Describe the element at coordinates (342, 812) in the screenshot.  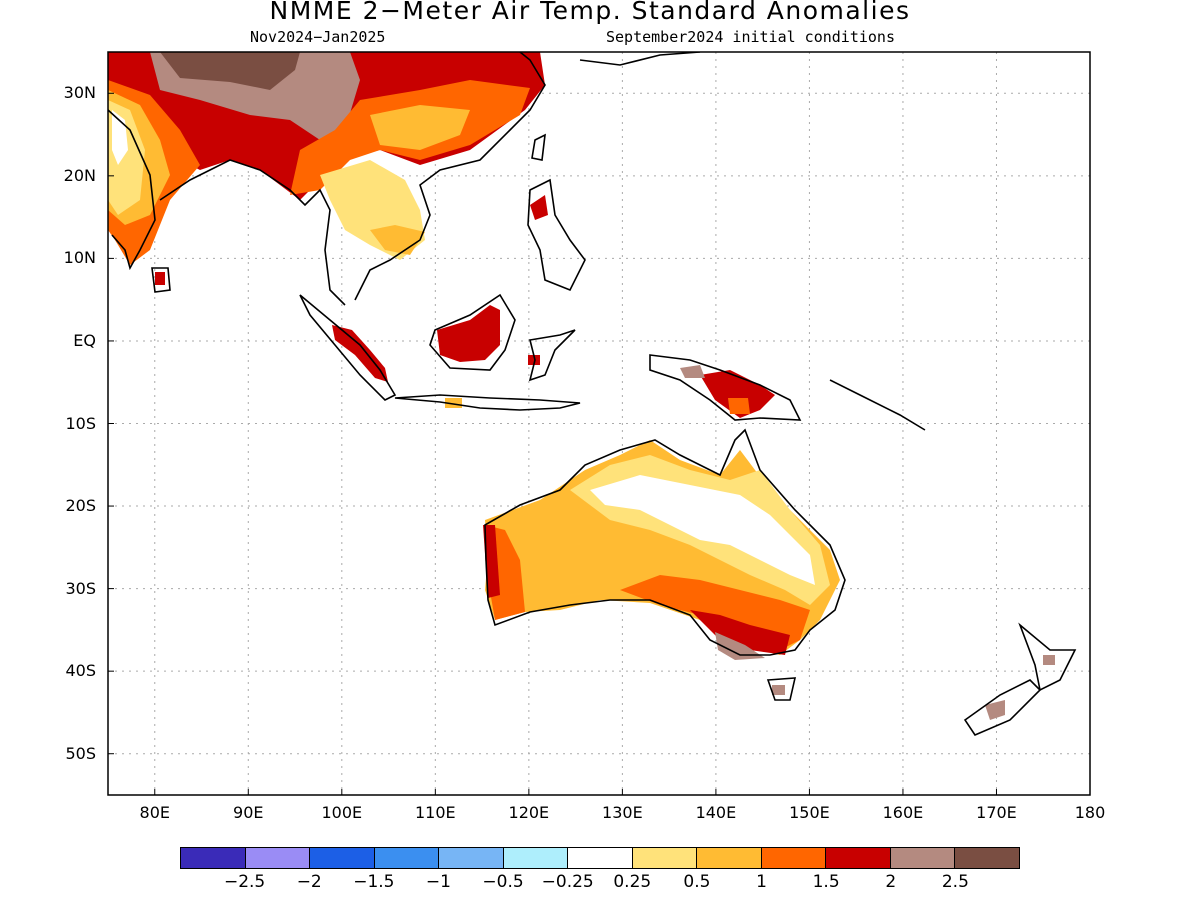
I see `longitude-label: 100E` at that location.